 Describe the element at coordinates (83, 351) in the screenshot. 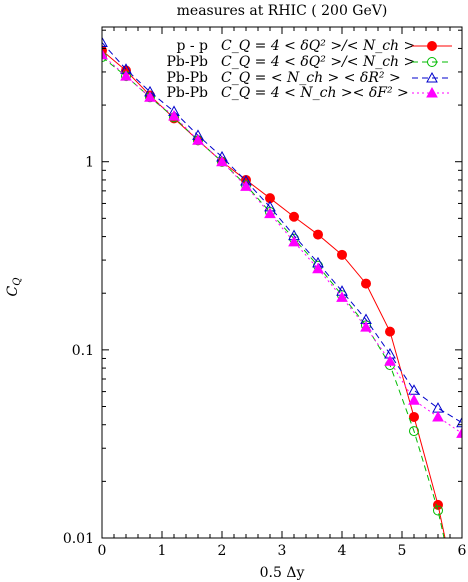

I see `y-tick-label: 0.1` at that location.